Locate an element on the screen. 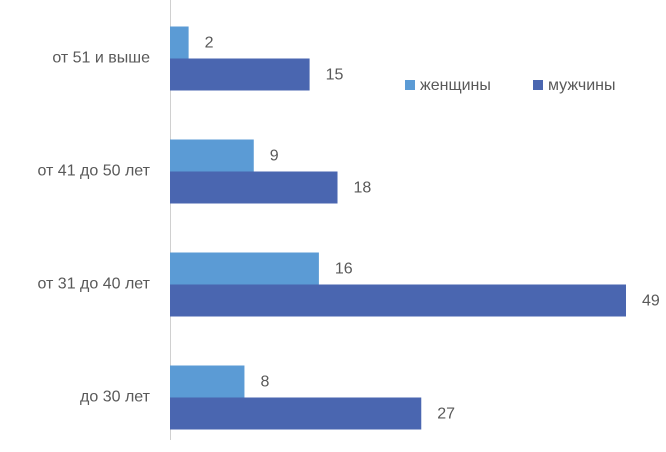 This screenshot has width=666, height=452. data-label: 18 is located at coordinates (363, 188).